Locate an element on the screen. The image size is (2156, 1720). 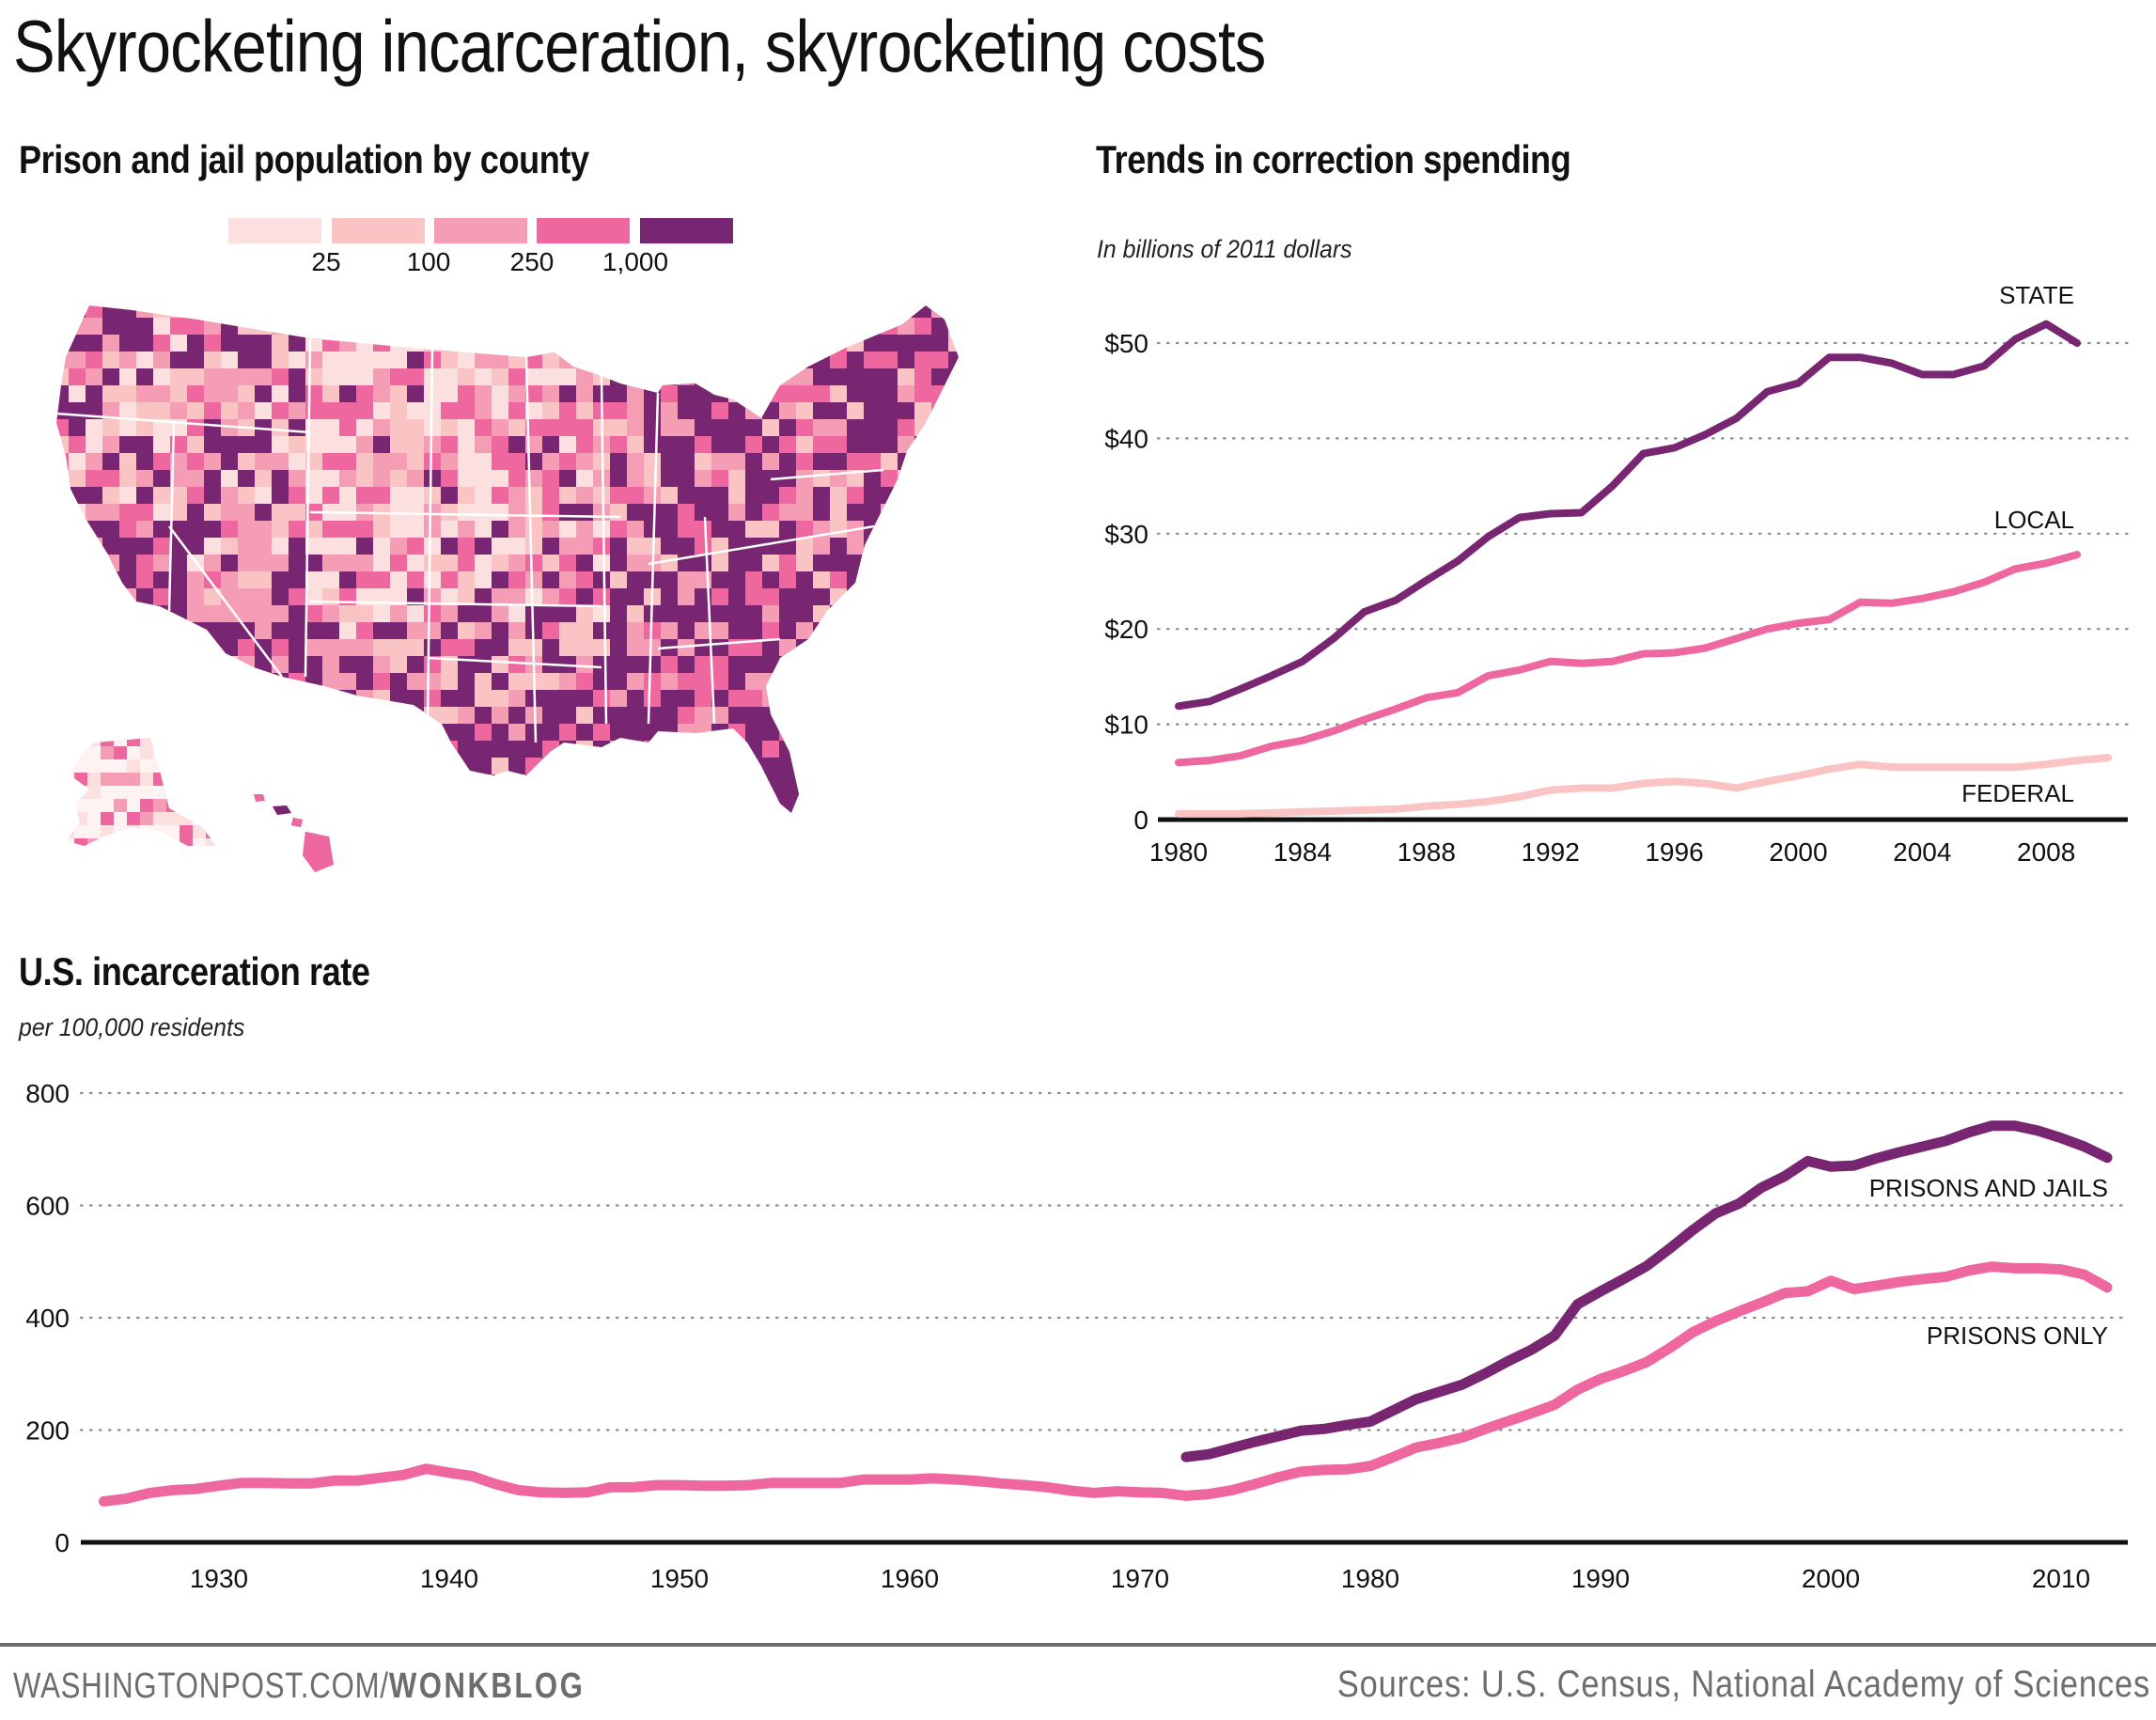
footer-credit: WASHINGTONPOST.COM/WONKBLOG is located at coordinates (299, 1686).